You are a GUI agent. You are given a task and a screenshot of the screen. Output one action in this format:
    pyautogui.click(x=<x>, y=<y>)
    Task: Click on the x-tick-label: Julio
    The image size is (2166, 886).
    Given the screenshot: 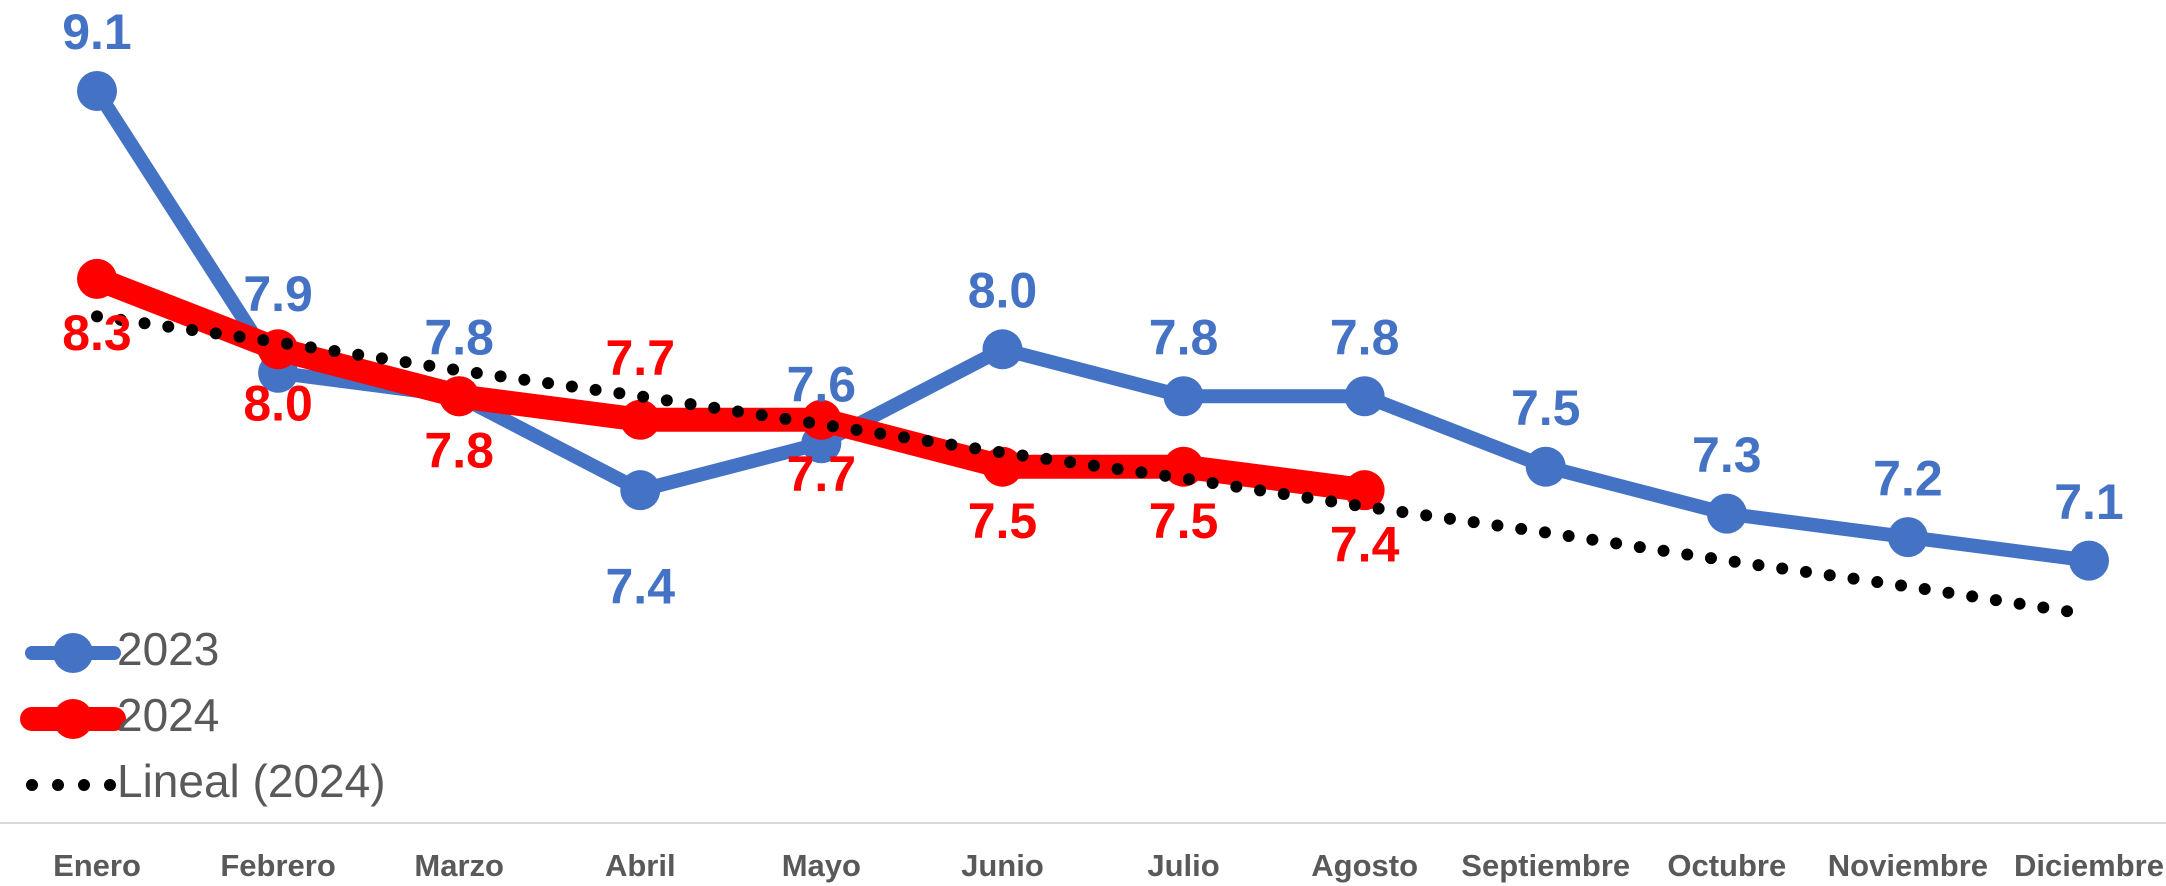 What is the action you would take?
    pyautogui.click(x=1183, y=865)
    